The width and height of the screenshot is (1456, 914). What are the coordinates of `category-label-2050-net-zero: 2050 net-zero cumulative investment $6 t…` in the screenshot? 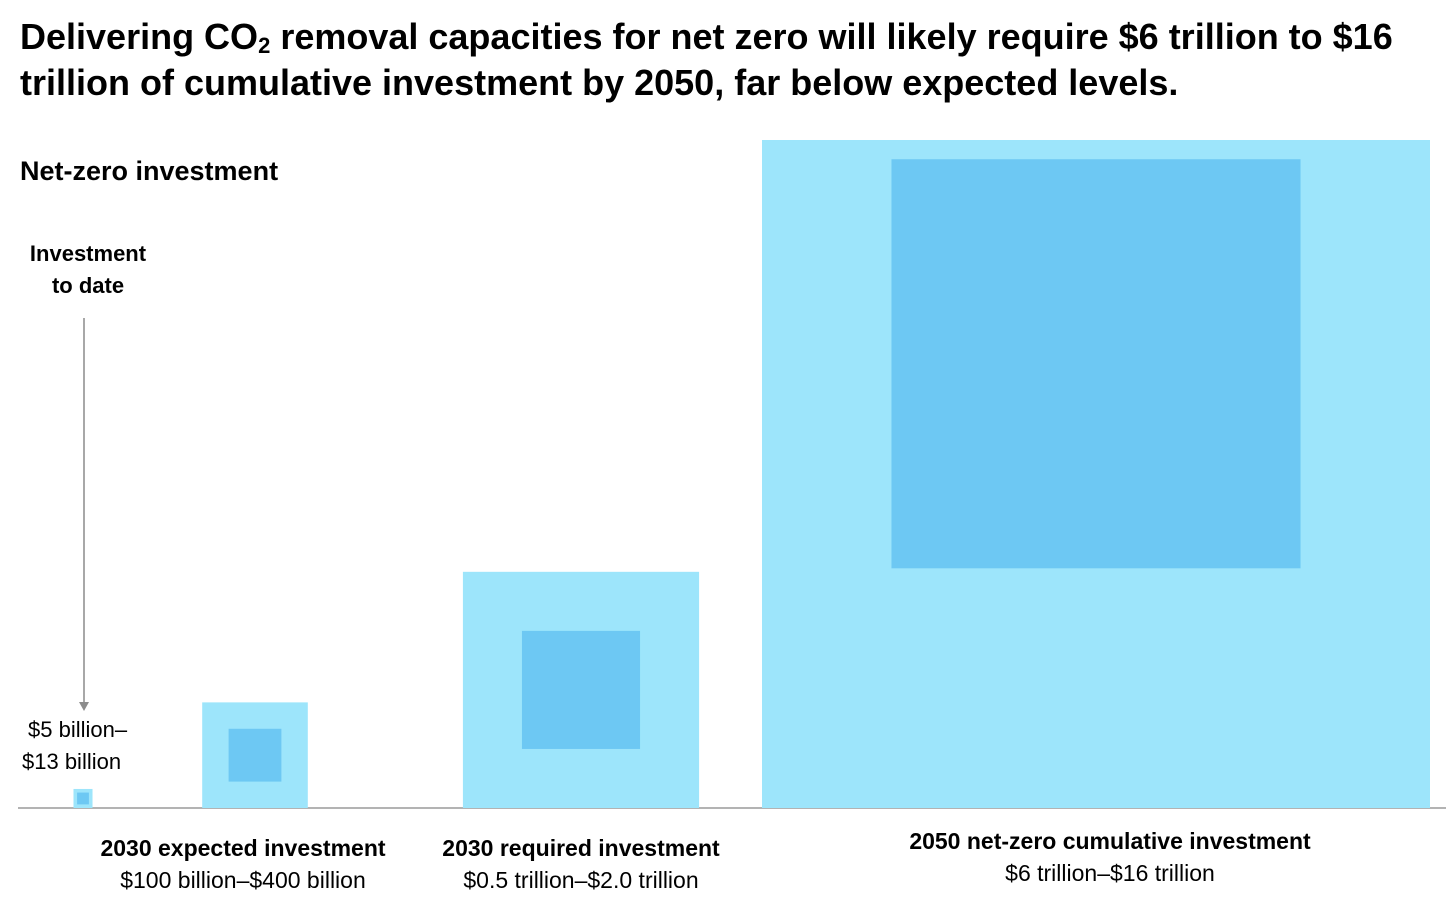 It's located at (1109, 857).